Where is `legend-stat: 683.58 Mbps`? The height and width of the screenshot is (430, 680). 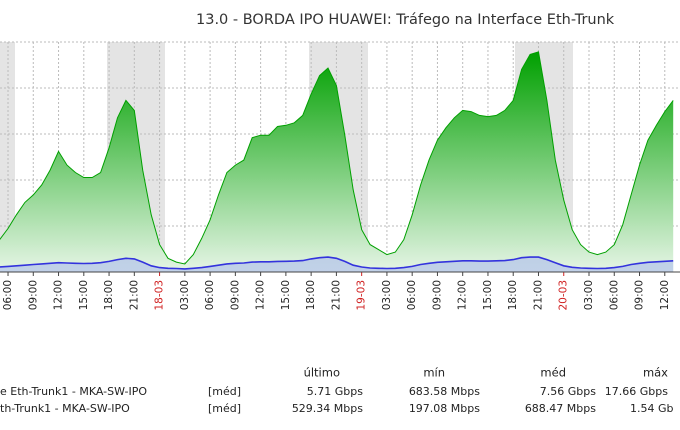
legend-stat: 683.58 Mbps is located at coordinates (444, 391).